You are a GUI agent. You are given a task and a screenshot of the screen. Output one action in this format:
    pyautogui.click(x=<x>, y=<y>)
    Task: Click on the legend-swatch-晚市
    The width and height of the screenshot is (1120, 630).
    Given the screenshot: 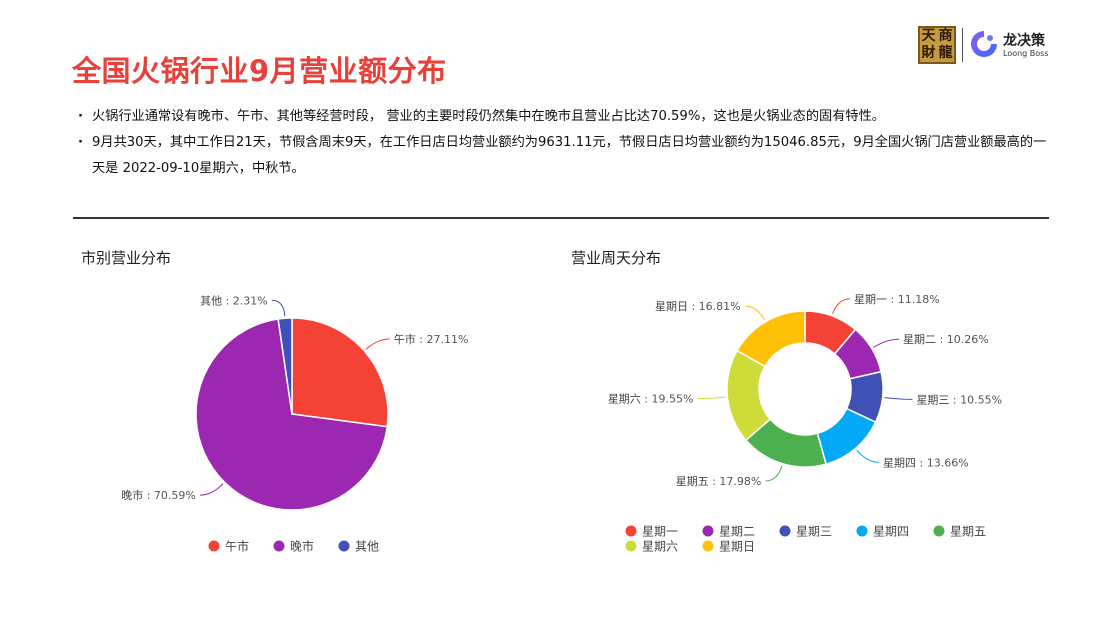 What is the action you would take?
    pyautogui.click(x=279, y=546)
    